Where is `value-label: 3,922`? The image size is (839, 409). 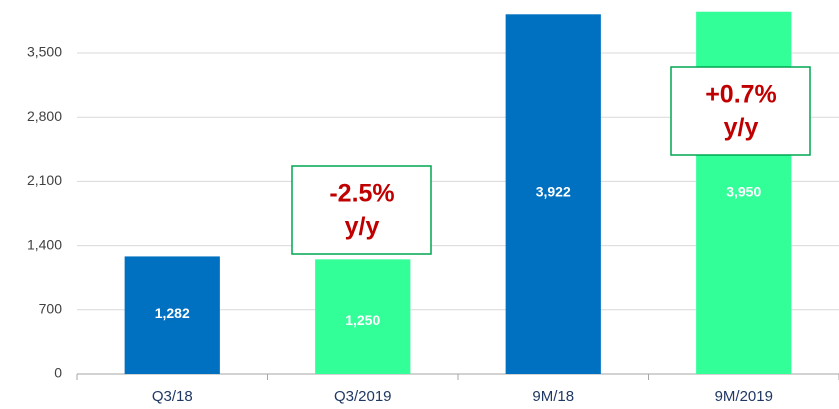 value-label: 3,922 is located at coordinates (553, 192).